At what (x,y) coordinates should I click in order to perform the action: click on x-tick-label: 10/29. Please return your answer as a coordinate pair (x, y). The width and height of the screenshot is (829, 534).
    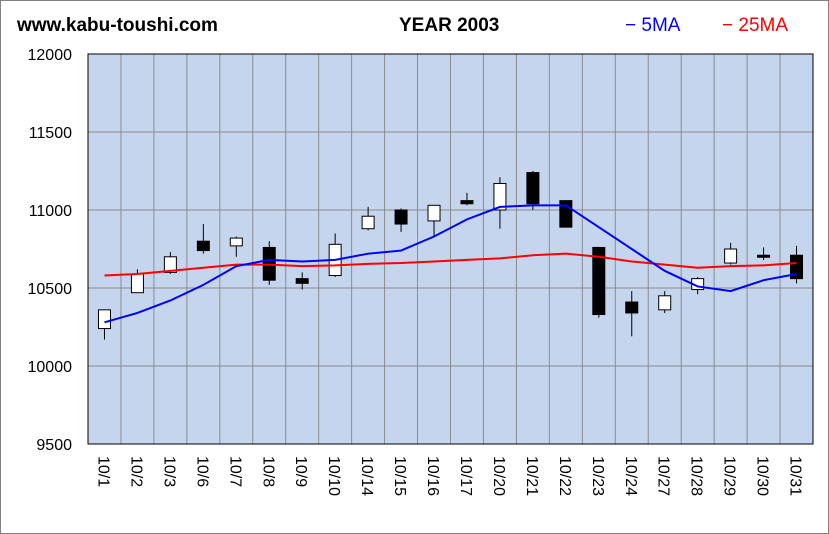
    Looking at the image, I should click on (729, 476).